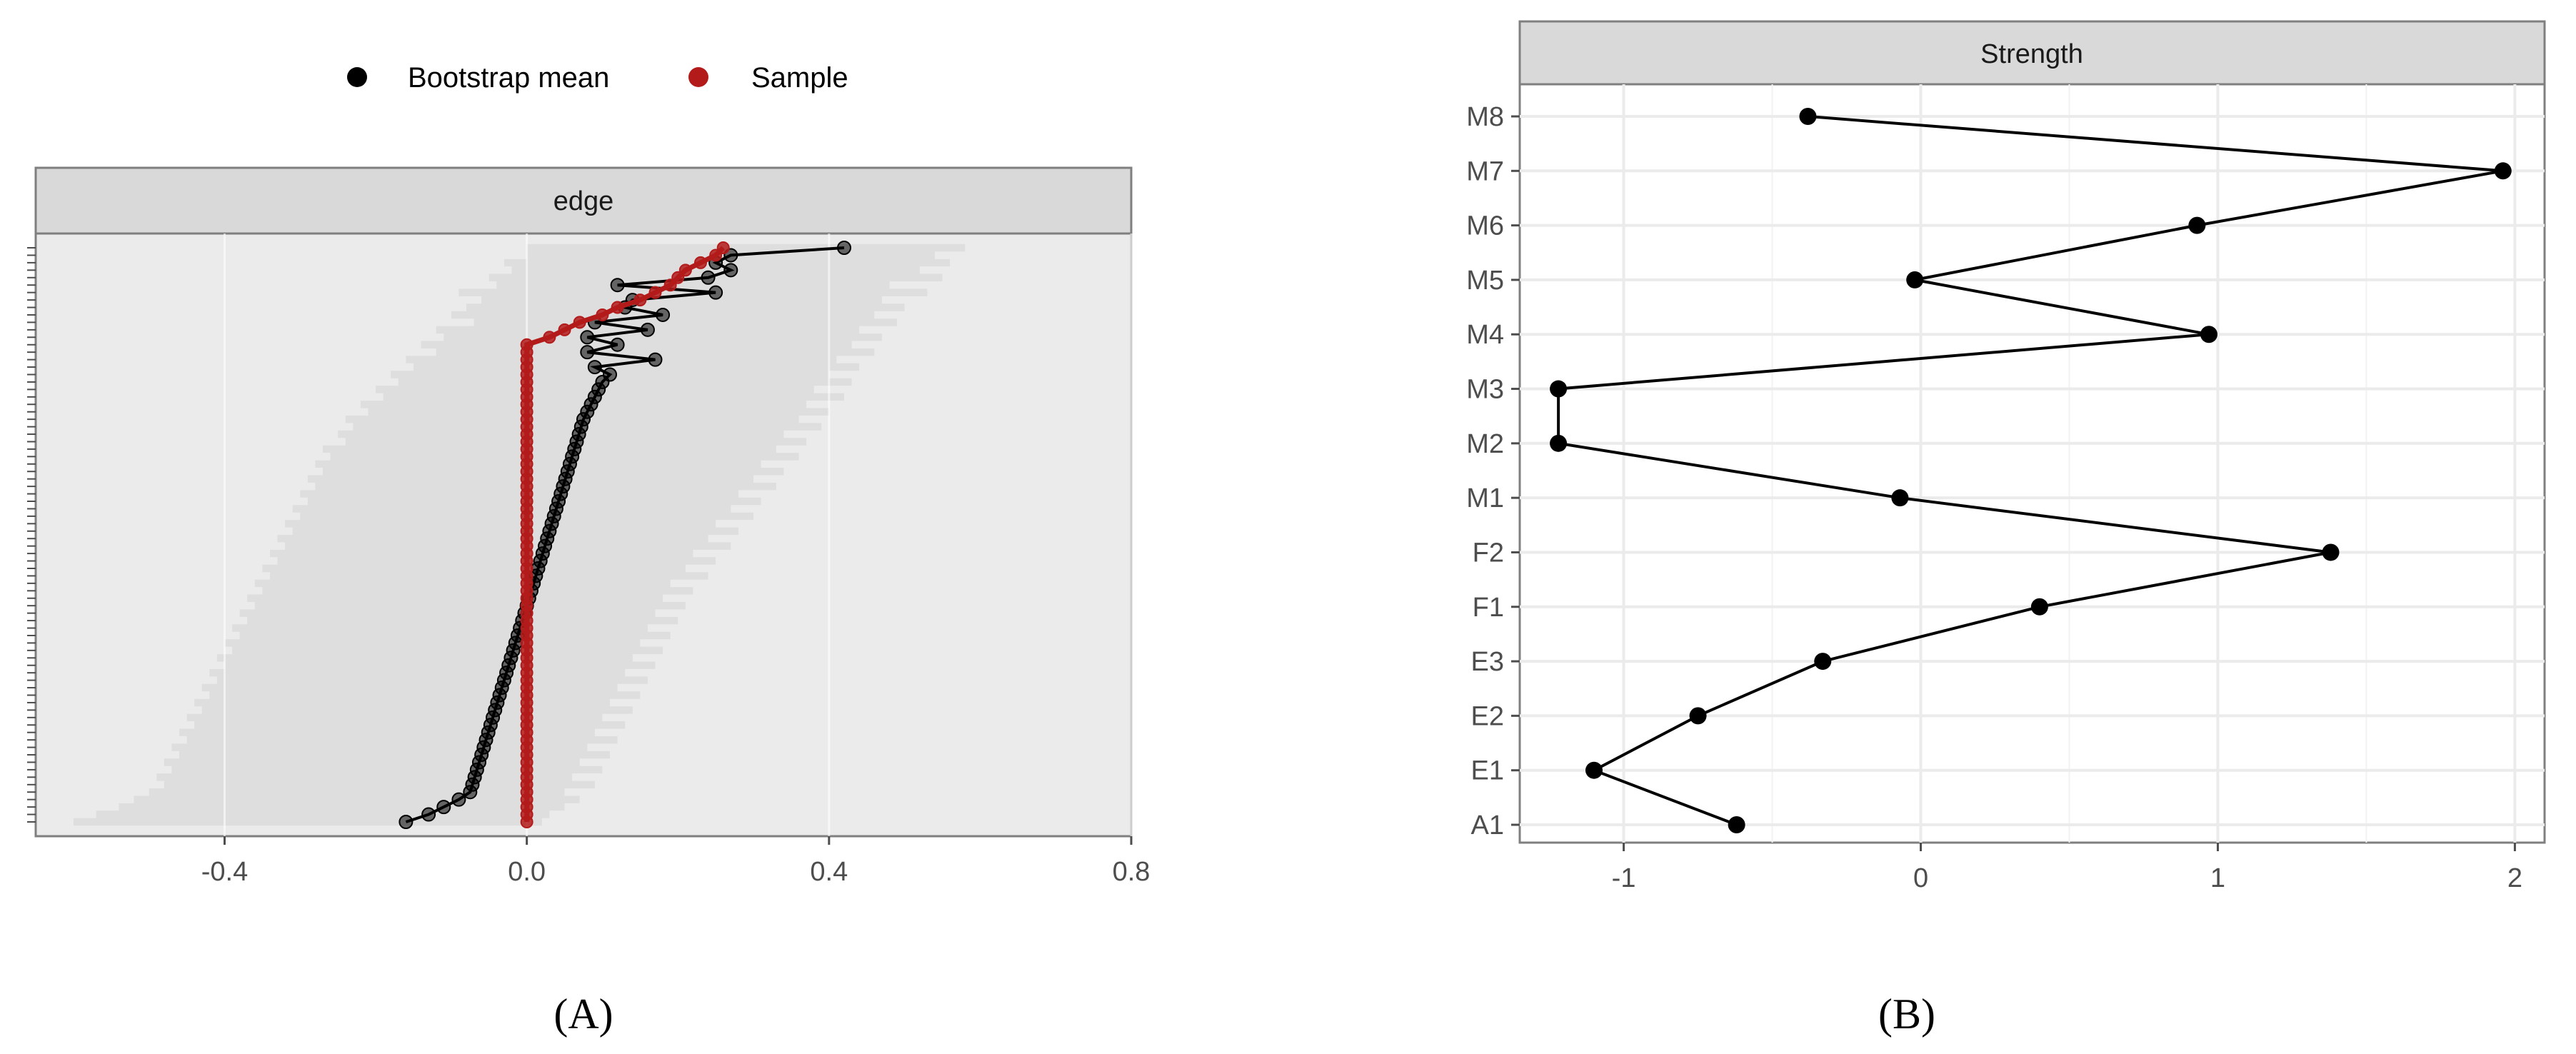  Describe the element at coordinates (527, 872) in the screenshot. I see `x-tick-label-a-1: 0.0` at that location.